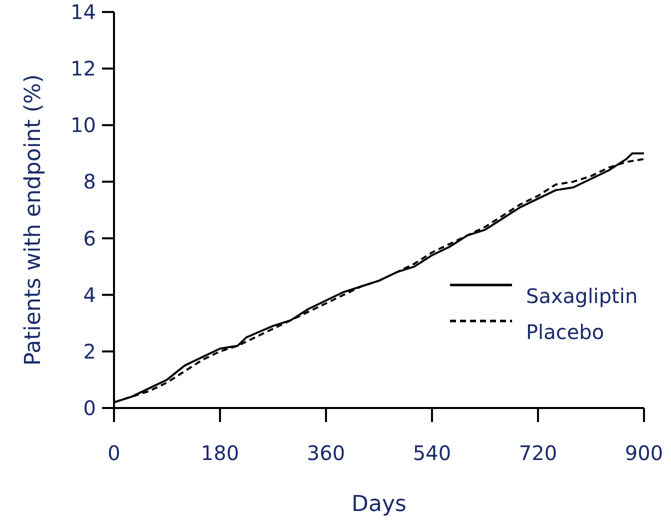 The width and height of the screenshot is (671, 523). I want to click on y-tick-label: 4, so click(89, 294).